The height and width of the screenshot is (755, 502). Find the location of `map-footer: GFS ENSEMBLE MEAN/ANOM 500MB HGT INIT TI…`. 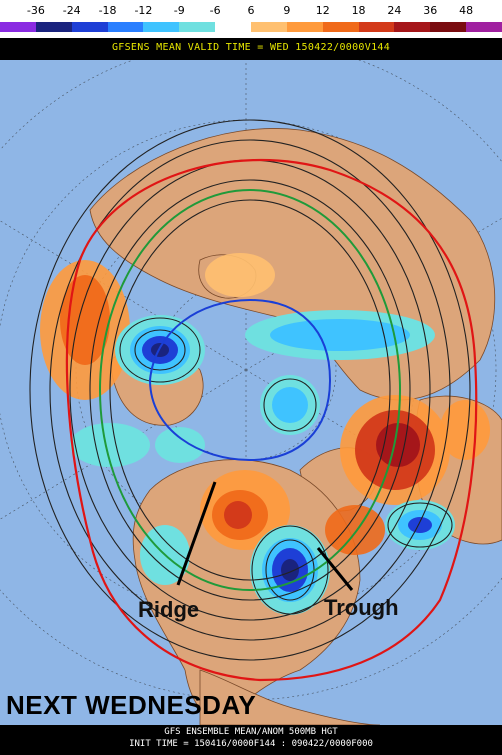

map-footer: GFS ENSEMBLE MEAN/ANOM 500MB HGT INIT TI… is located at coordinates (251, 740).